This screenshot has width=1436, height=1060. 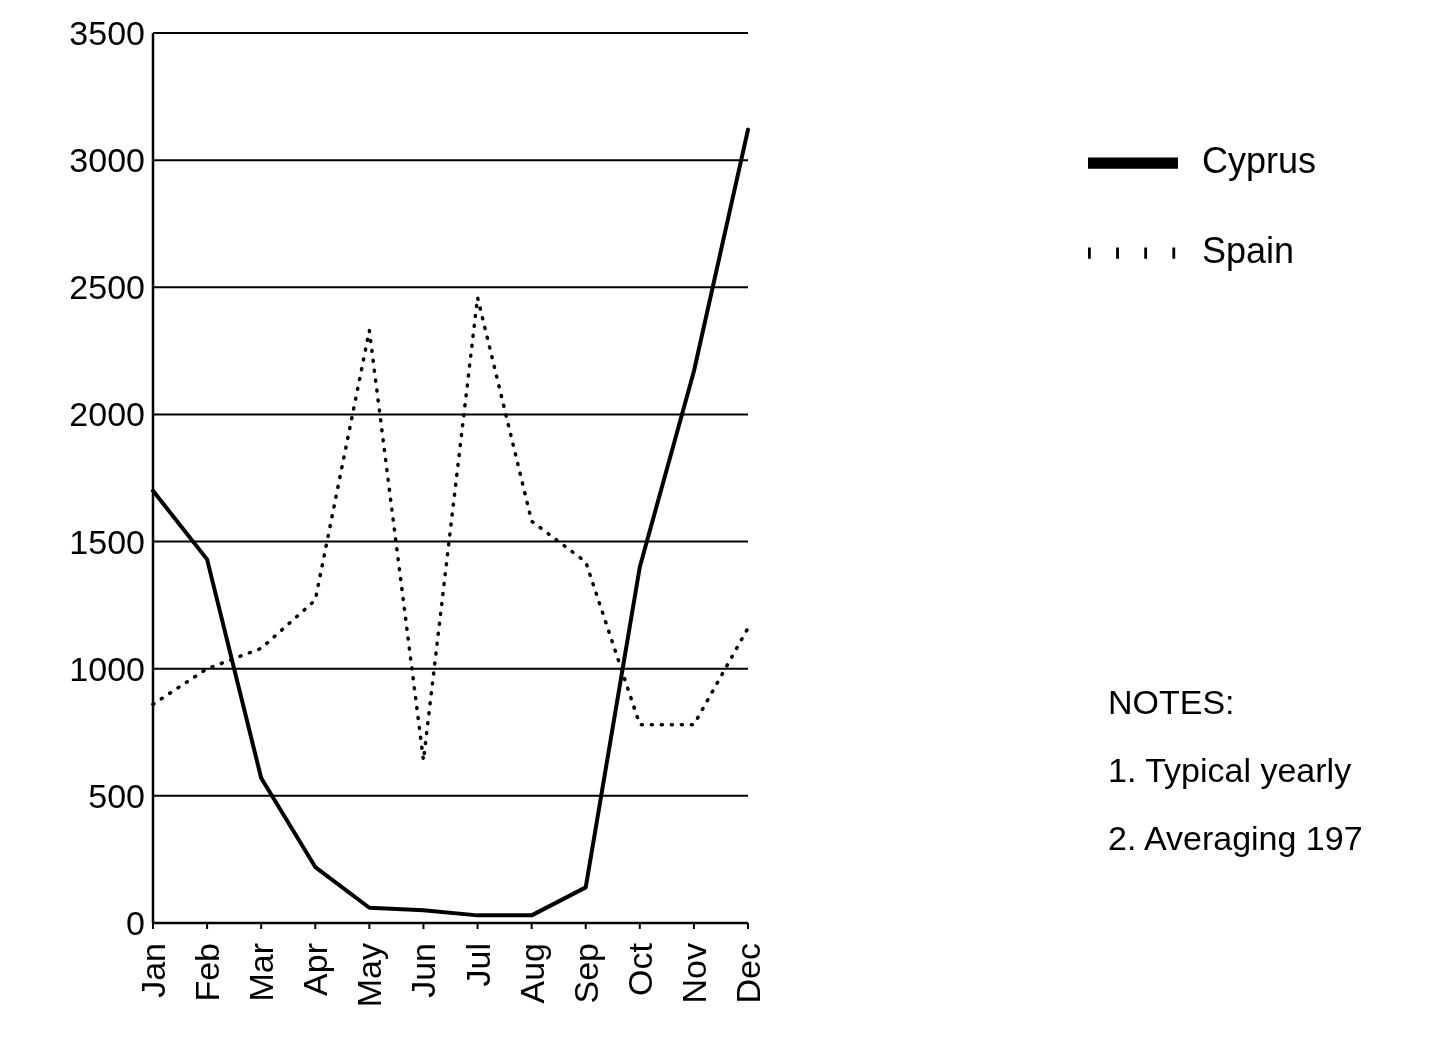 What do you see at coordinates (639, 969) in the screenshot?
I see `x-tick-label: Oct` at bounding box center [639, 969].